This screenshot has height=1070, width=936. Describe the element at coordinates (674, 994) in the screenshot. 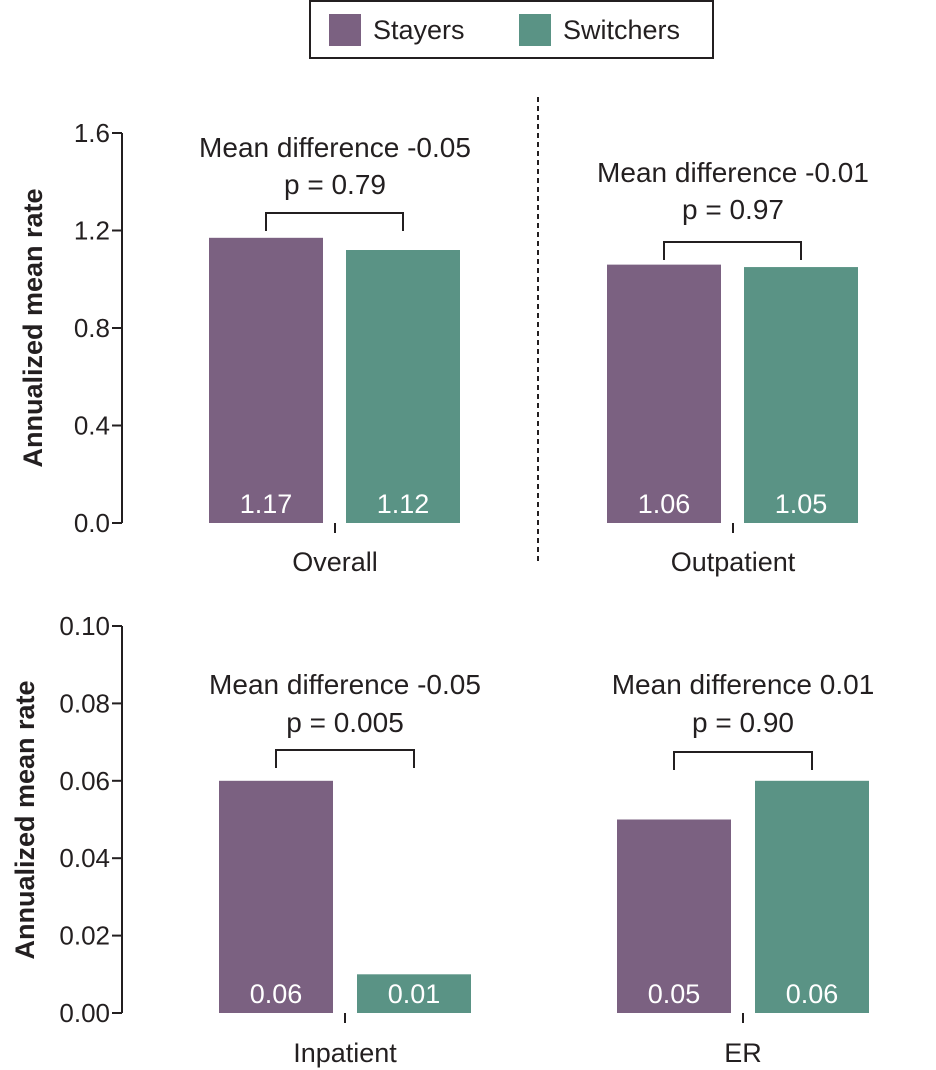

I see `bar-value-label: 0.05` at that location.